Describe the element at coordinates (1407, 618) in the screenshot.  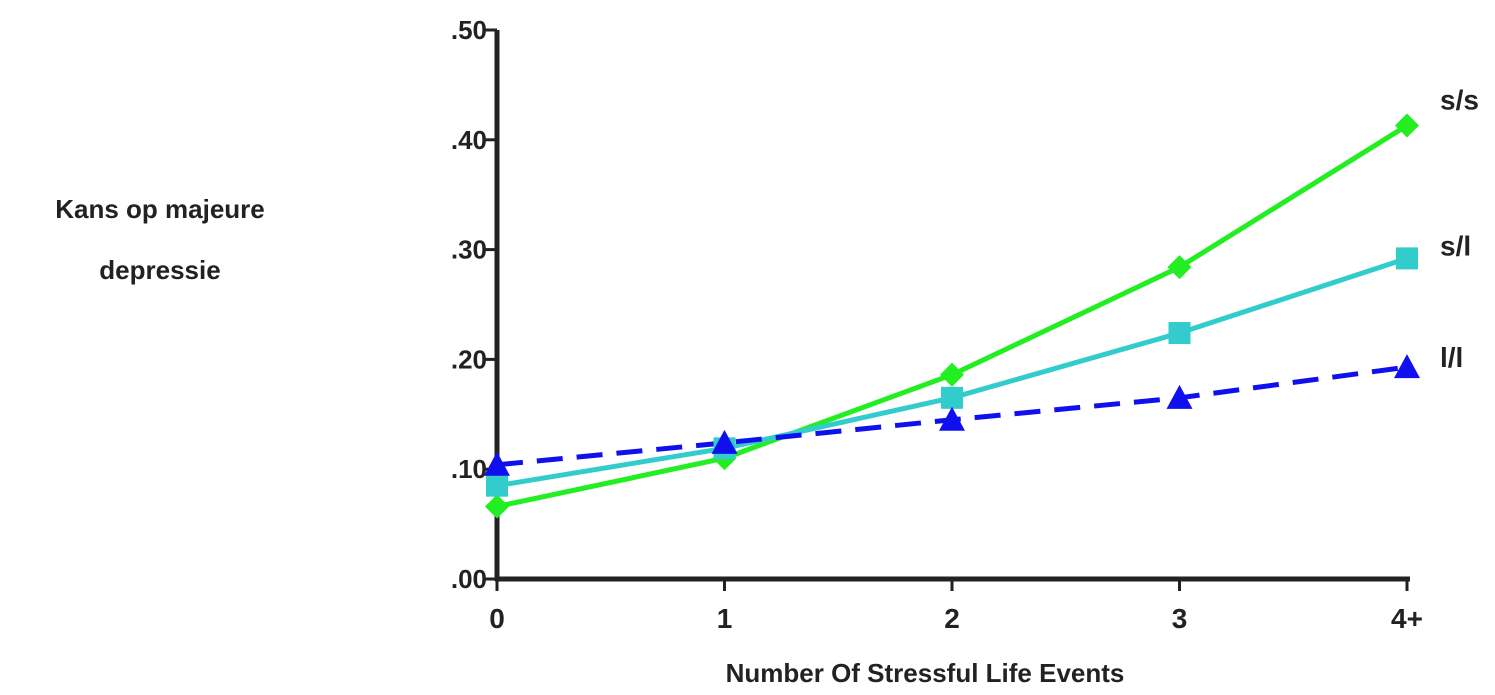
I see `x-tick-label: 4+` at that location.